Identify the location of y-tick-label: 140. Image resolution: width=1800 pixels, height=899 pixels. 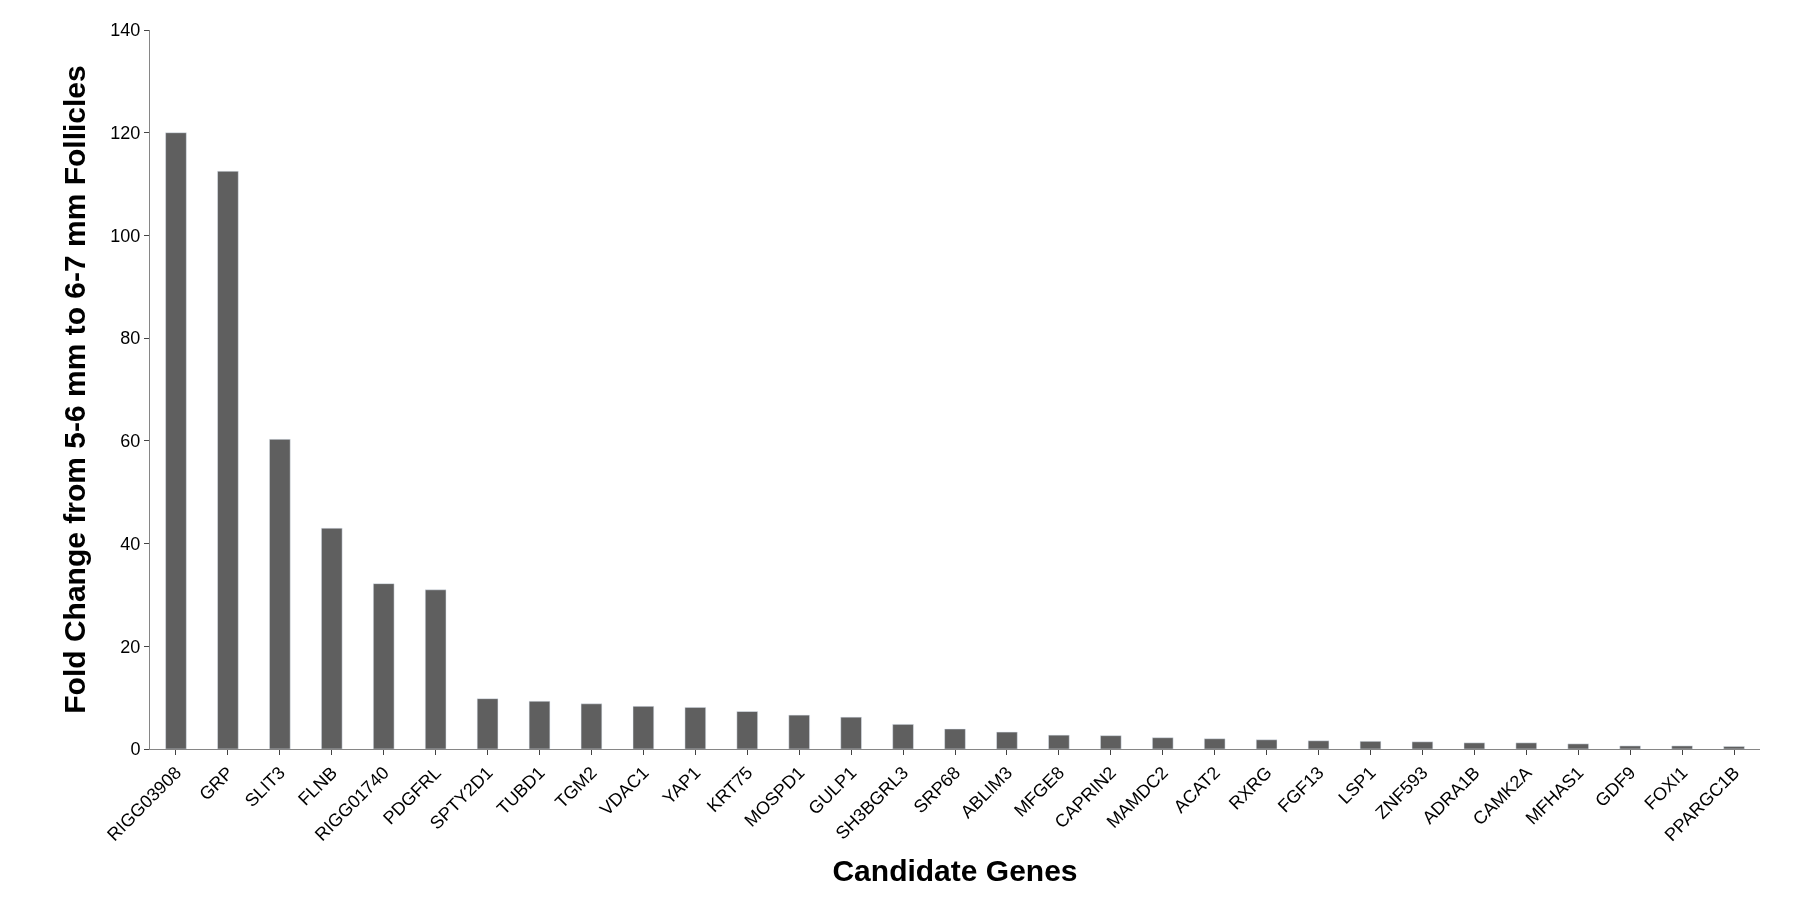
(125, 30).